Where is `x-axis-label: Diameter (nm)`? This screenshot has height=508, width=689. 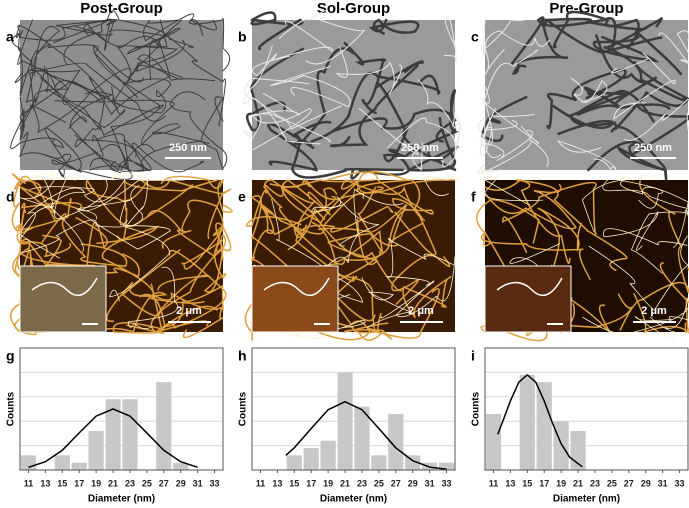 x-axis-label: Diameter (nm) is located at coordinates (121, 499).